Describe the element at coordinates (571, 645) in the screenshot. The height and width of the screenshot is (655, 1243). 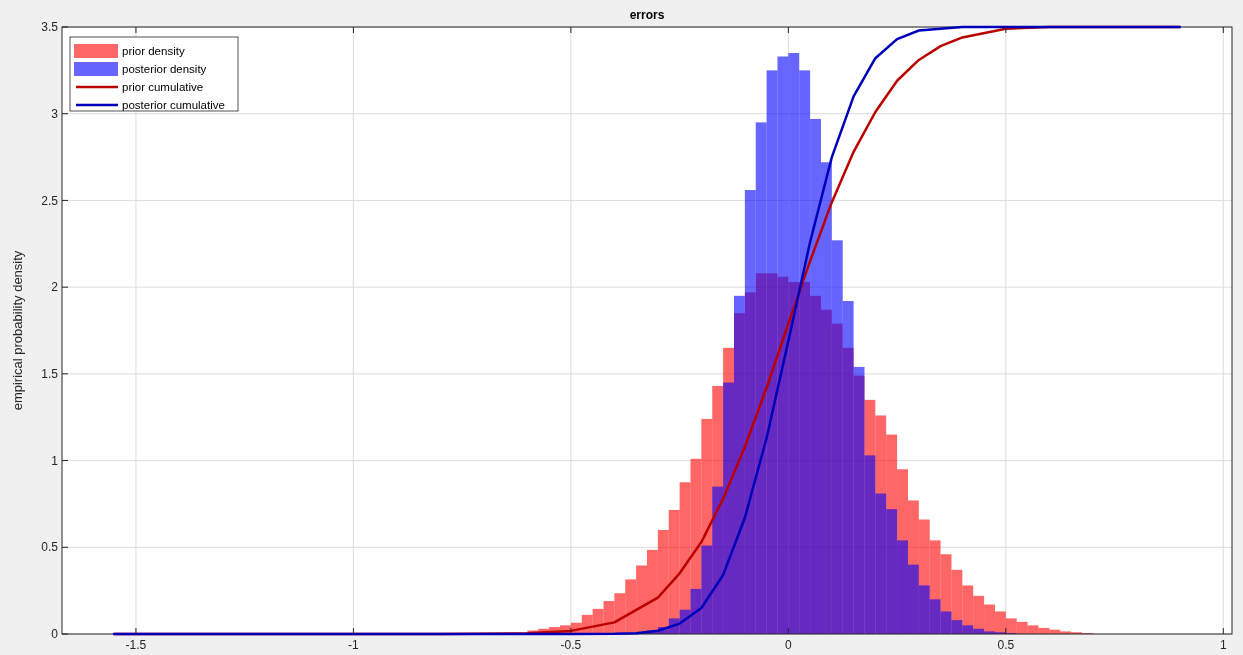
I see `x-tick-label: -0.5` at that location.